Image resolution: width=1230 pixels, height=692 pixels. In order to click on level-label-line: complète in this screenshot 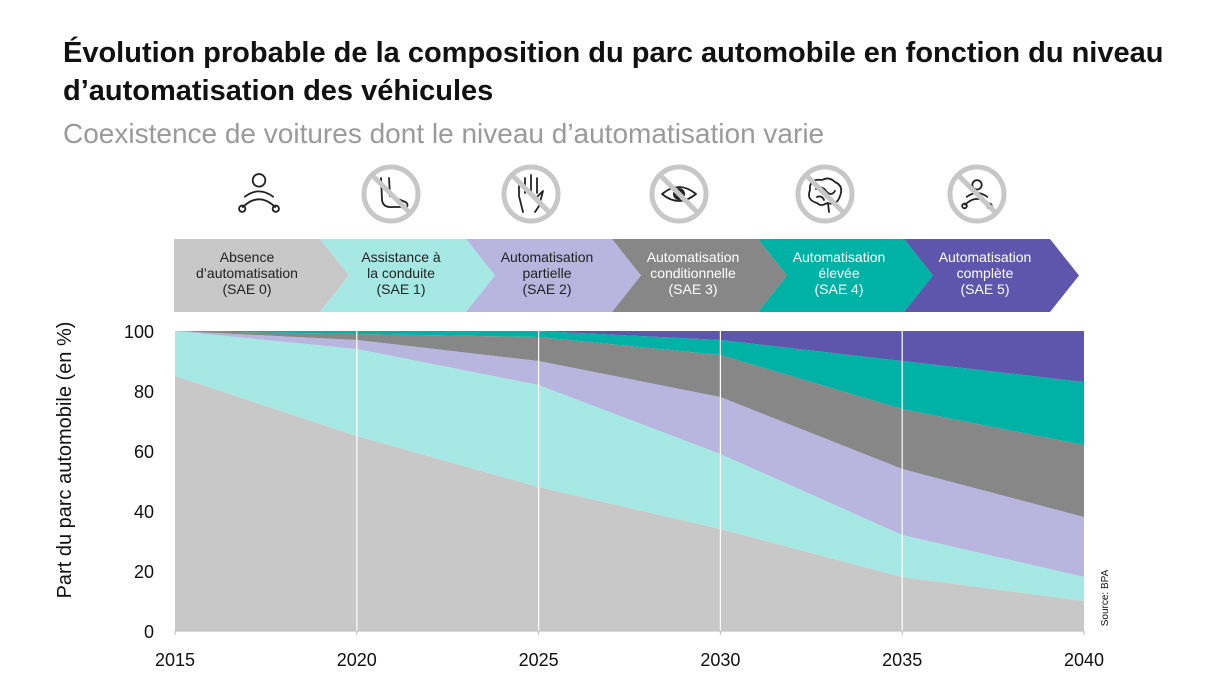, I will do `click(985, 273)`.